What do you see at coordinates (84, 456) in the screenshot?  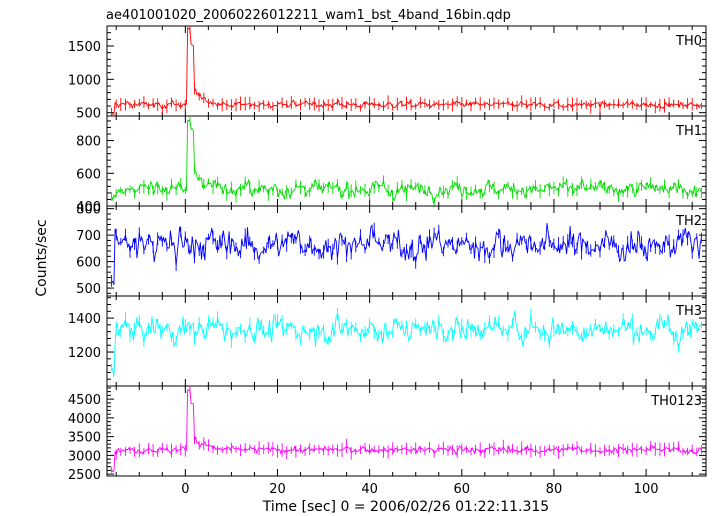 I see `y-tick-label: 3000` at bounding box center [84, 456].